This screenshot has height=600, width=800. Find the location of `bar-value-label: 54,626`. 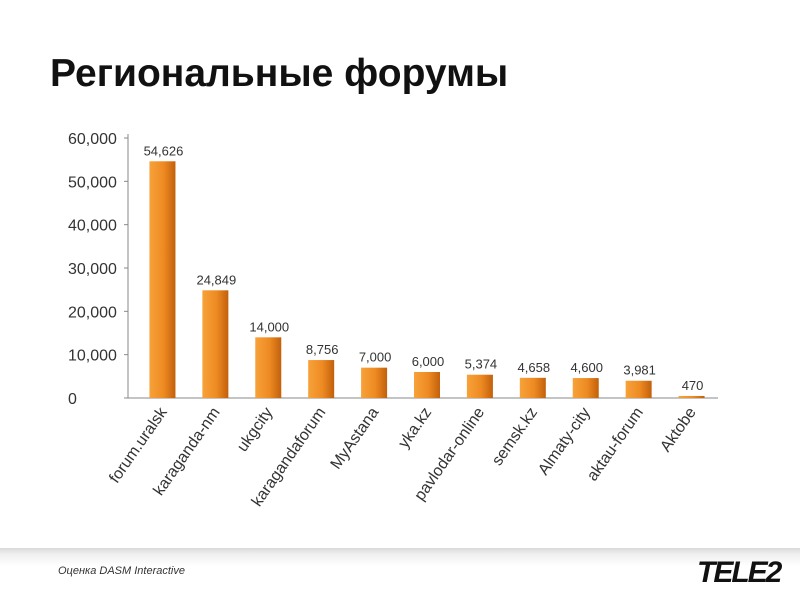

bar-value-label: 54,626 is located at coordinates (164, 150).